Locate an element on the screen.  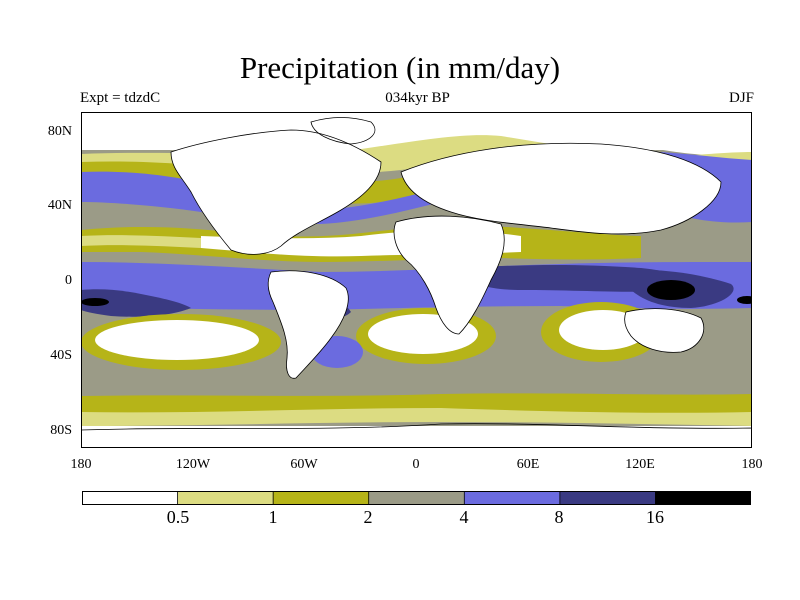
season-label: DJF is located at coordinates (741, 98).